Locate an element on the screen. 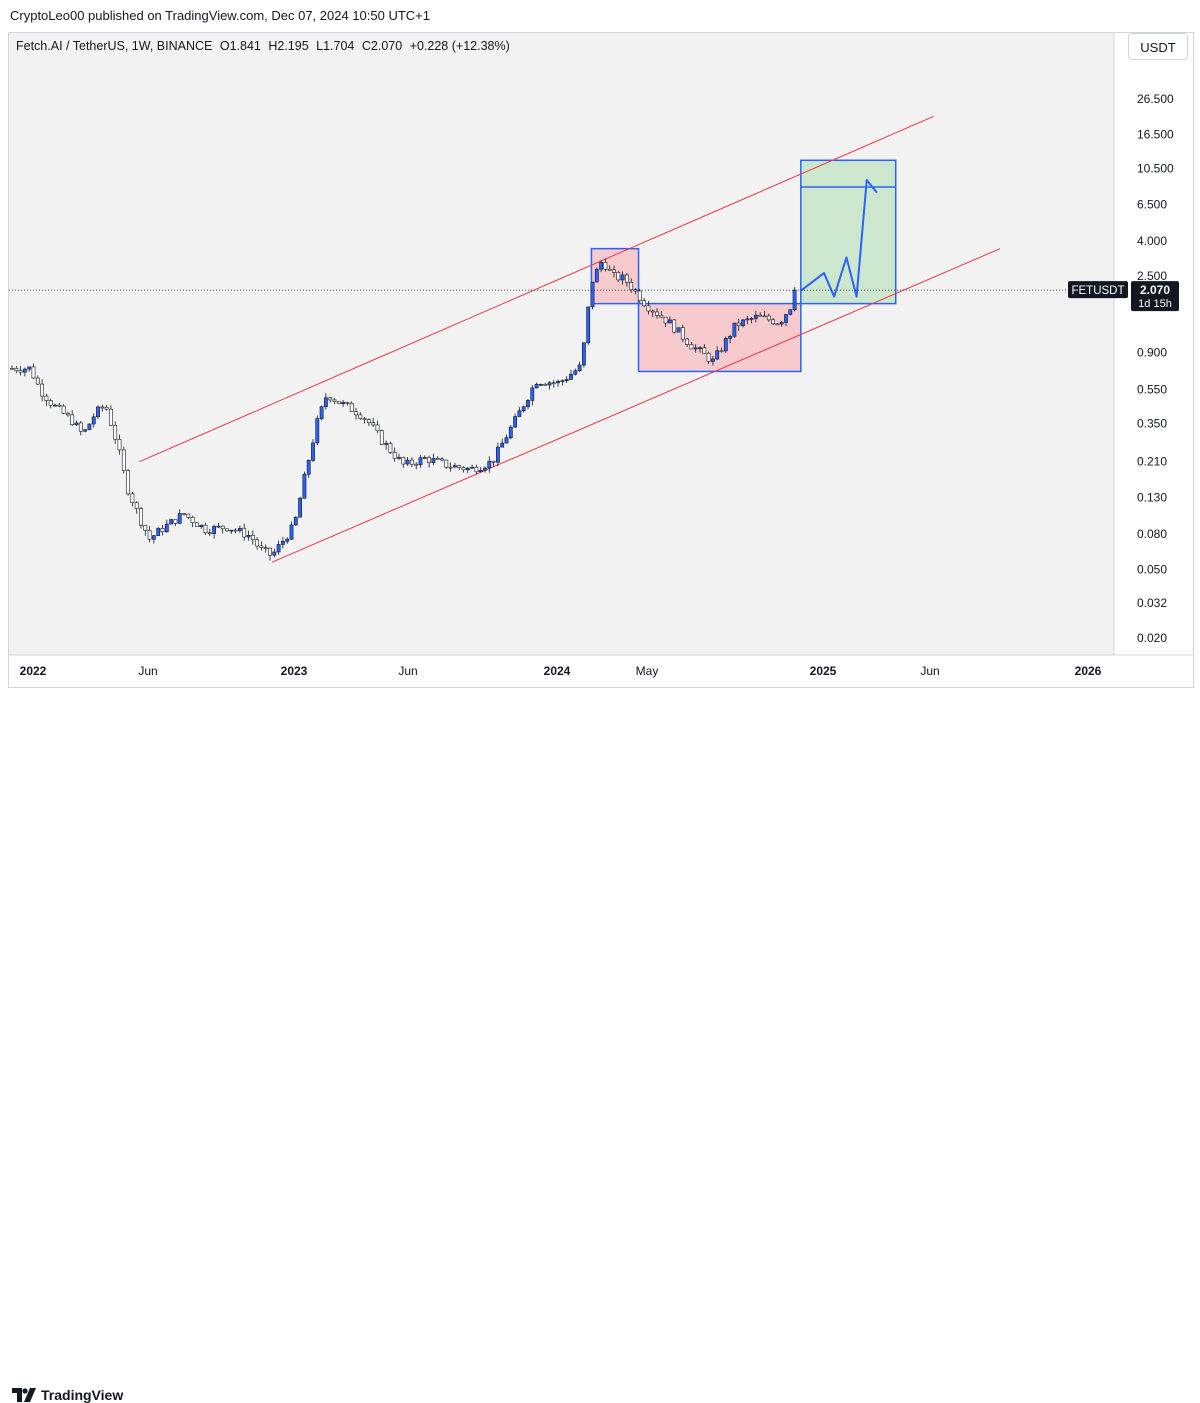 This screenshot has height=1403, width=1200. tradingview-logo: TradingView is located at coordinates (67, 1395).